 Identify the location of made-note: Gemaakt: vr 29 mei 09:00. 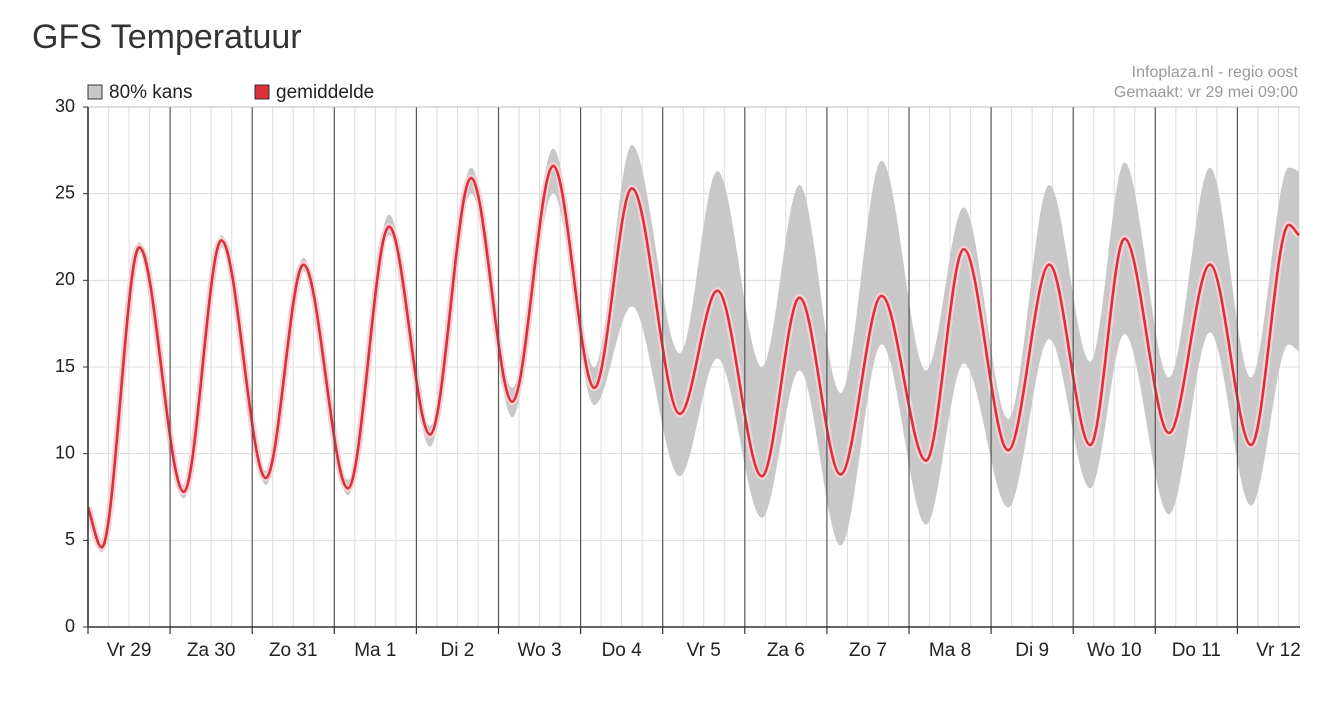
(1206, 92).